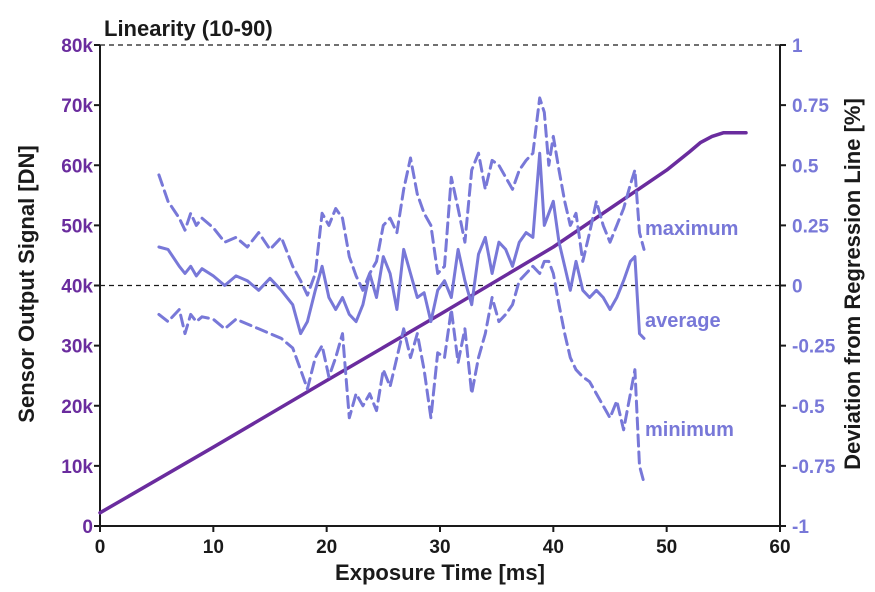 The image size is (875, 592). What do you see at coordinates (810, 106) in the screenshot?
I see `y-right-tick-label: 0.75` at bounding box center [810, 106].